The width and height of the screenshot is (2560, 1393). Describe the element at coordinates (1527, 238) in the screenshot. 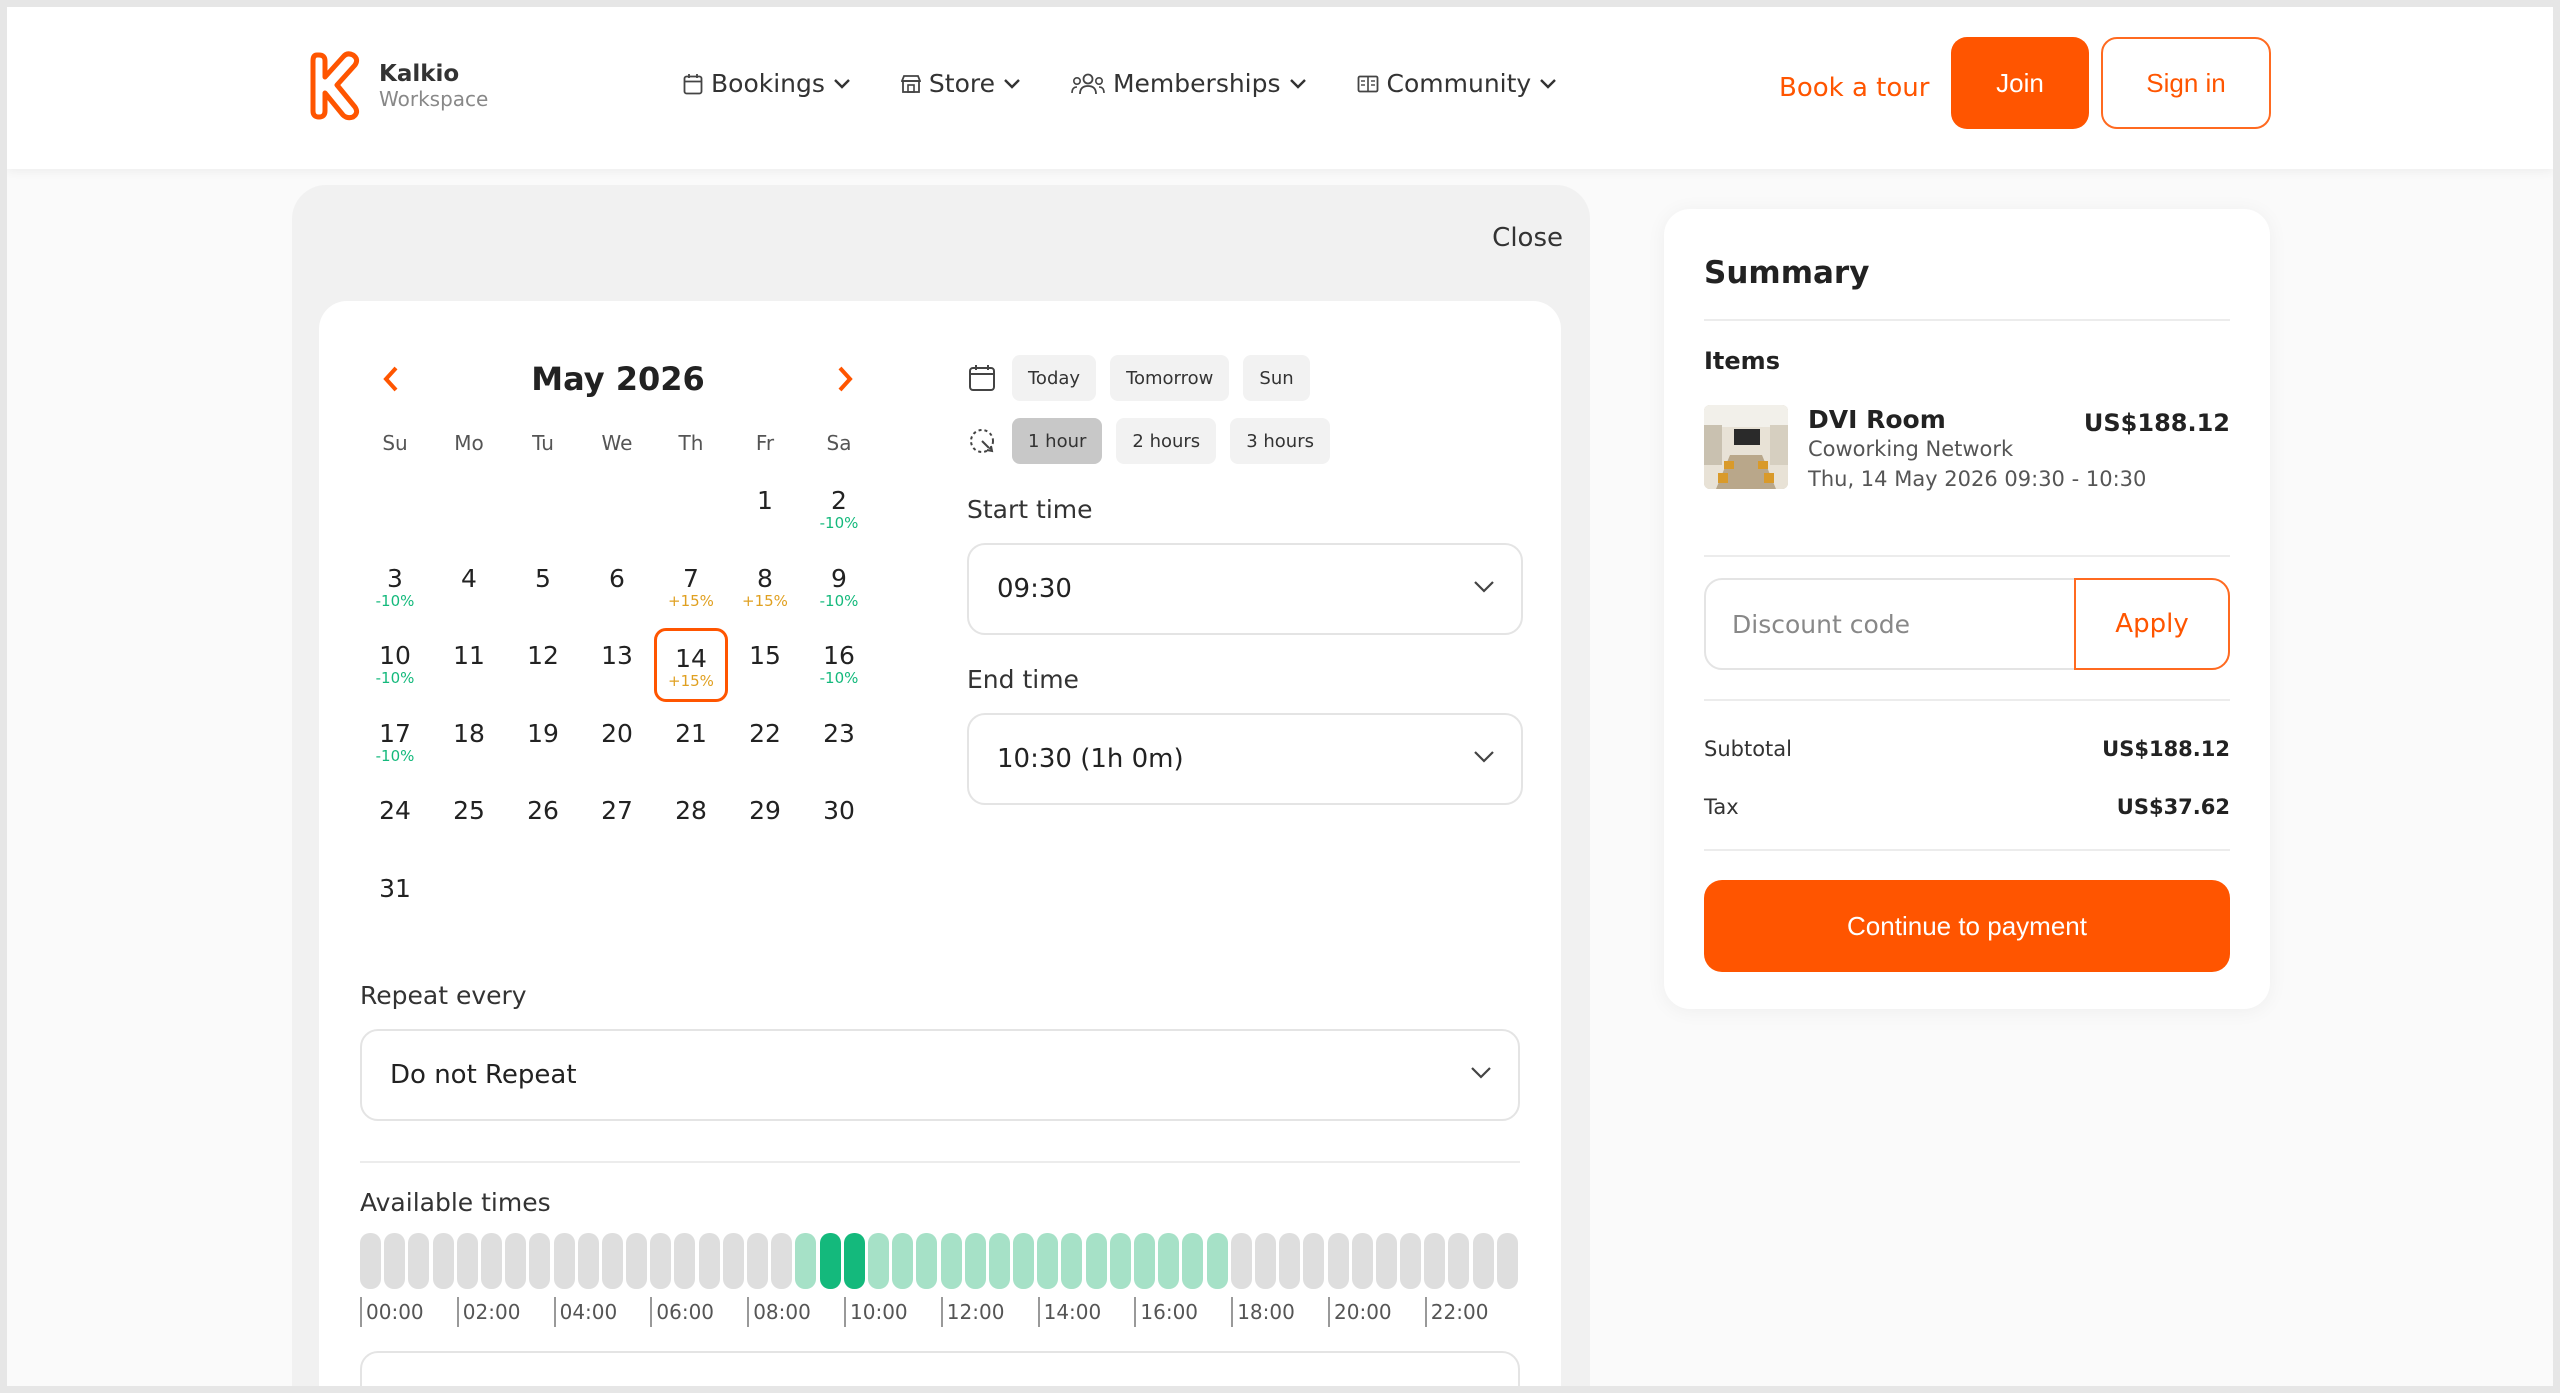

I see `close-button: Close` at that location.